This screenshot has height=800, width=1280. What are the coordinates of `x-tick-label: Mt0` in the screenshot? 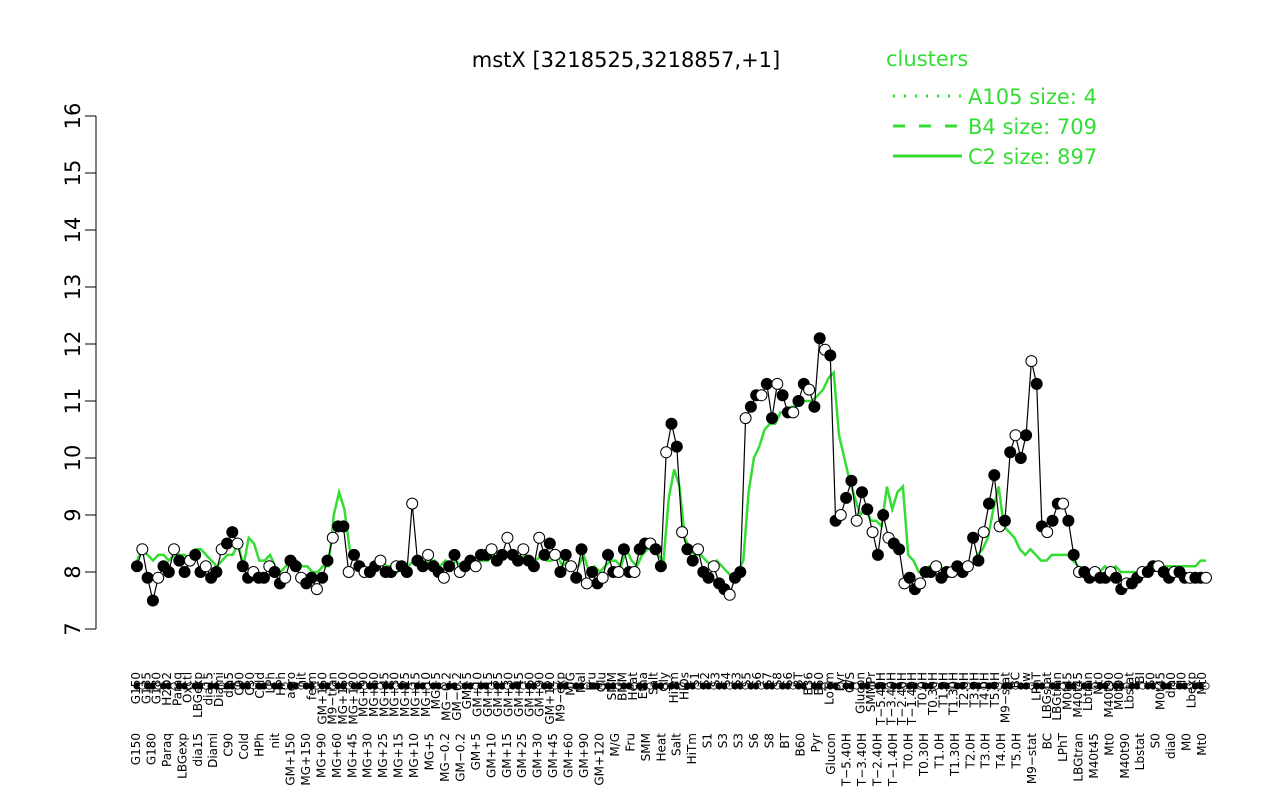 It's located at (1109, 744).